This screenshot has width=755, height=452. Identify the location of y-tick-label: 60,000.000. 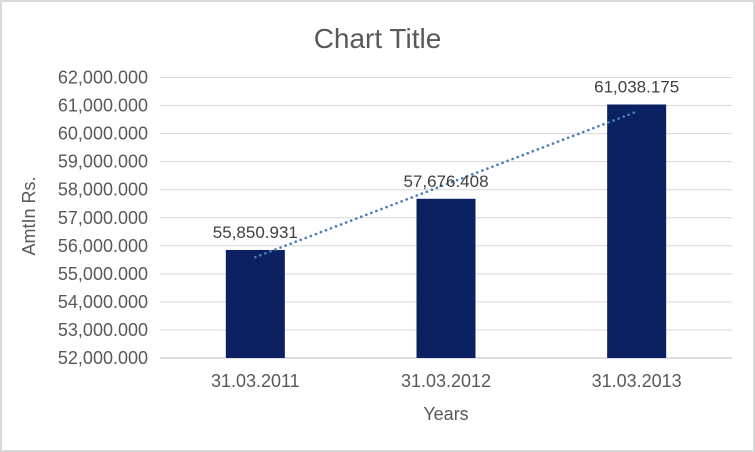
(103, 134).